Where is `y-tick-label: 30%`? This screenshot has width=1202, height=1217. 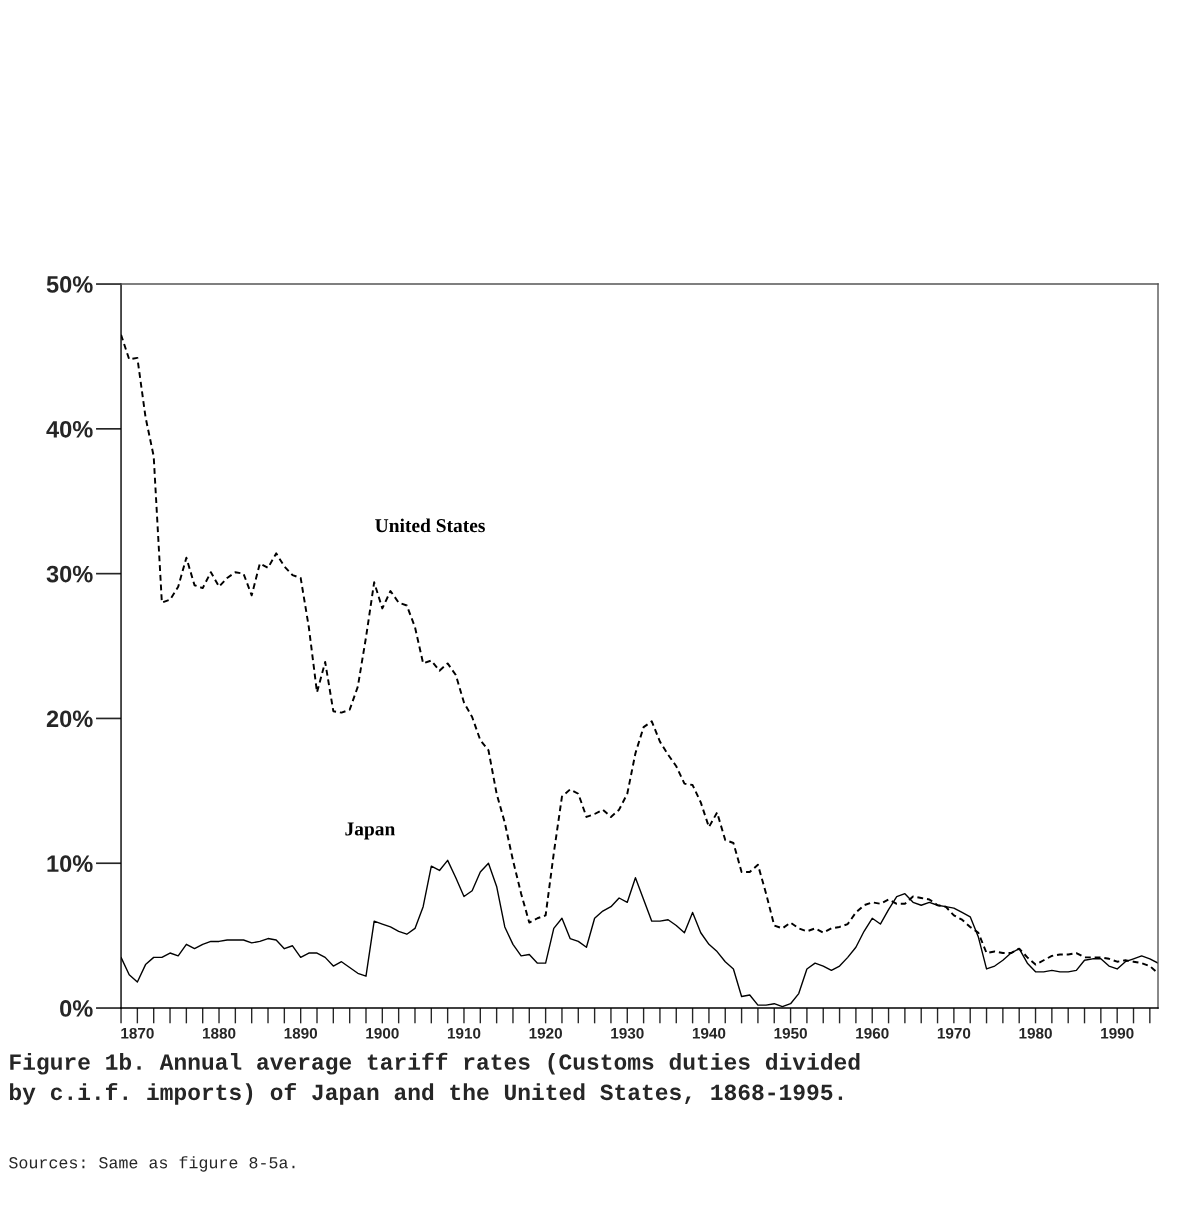
y-tick-label: 30% is located at coordinates (69, 574).